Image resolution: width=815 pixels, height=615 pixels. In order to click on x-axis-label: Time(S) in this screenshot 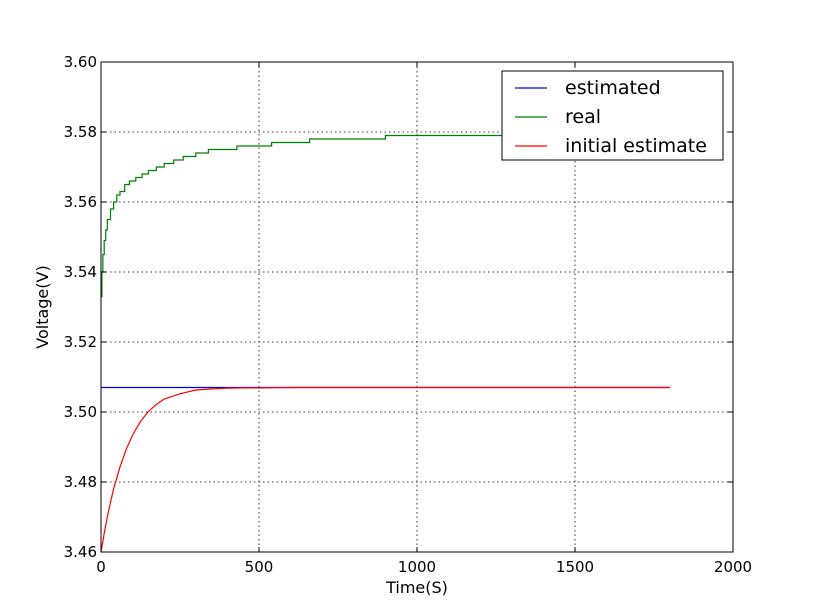, I will do `click(416, 587)`.